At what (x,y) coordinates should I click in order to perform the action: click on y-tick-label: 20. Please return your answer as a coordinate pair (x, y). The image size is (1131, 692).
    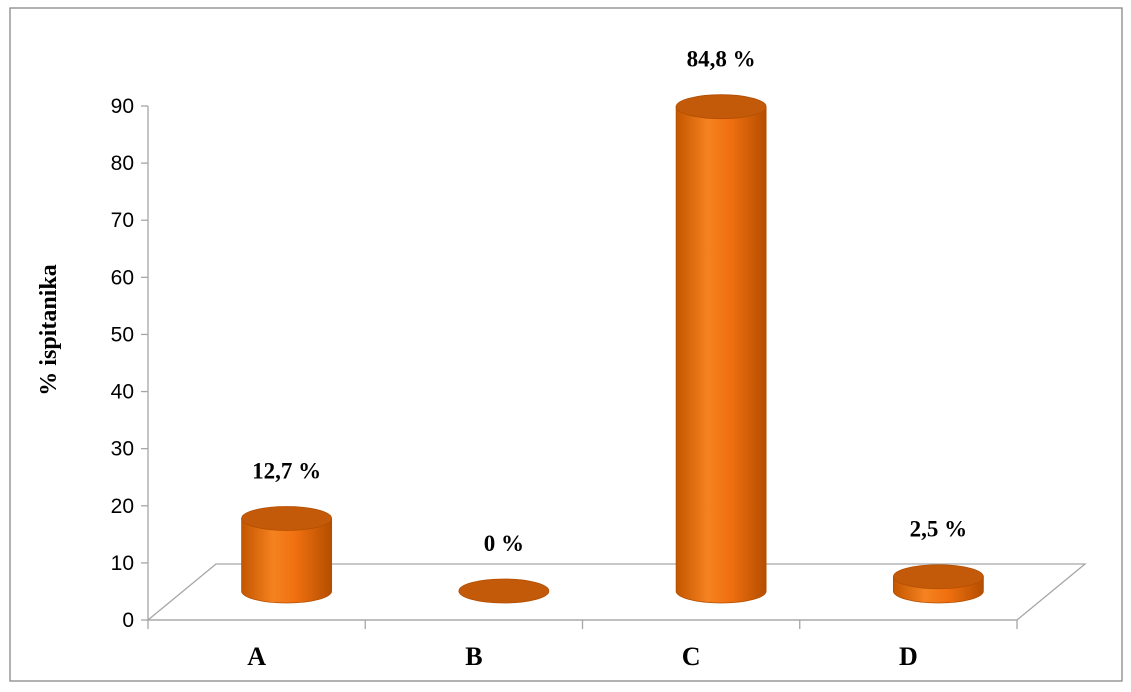
    Looking at the image, I should click on (122, 506).